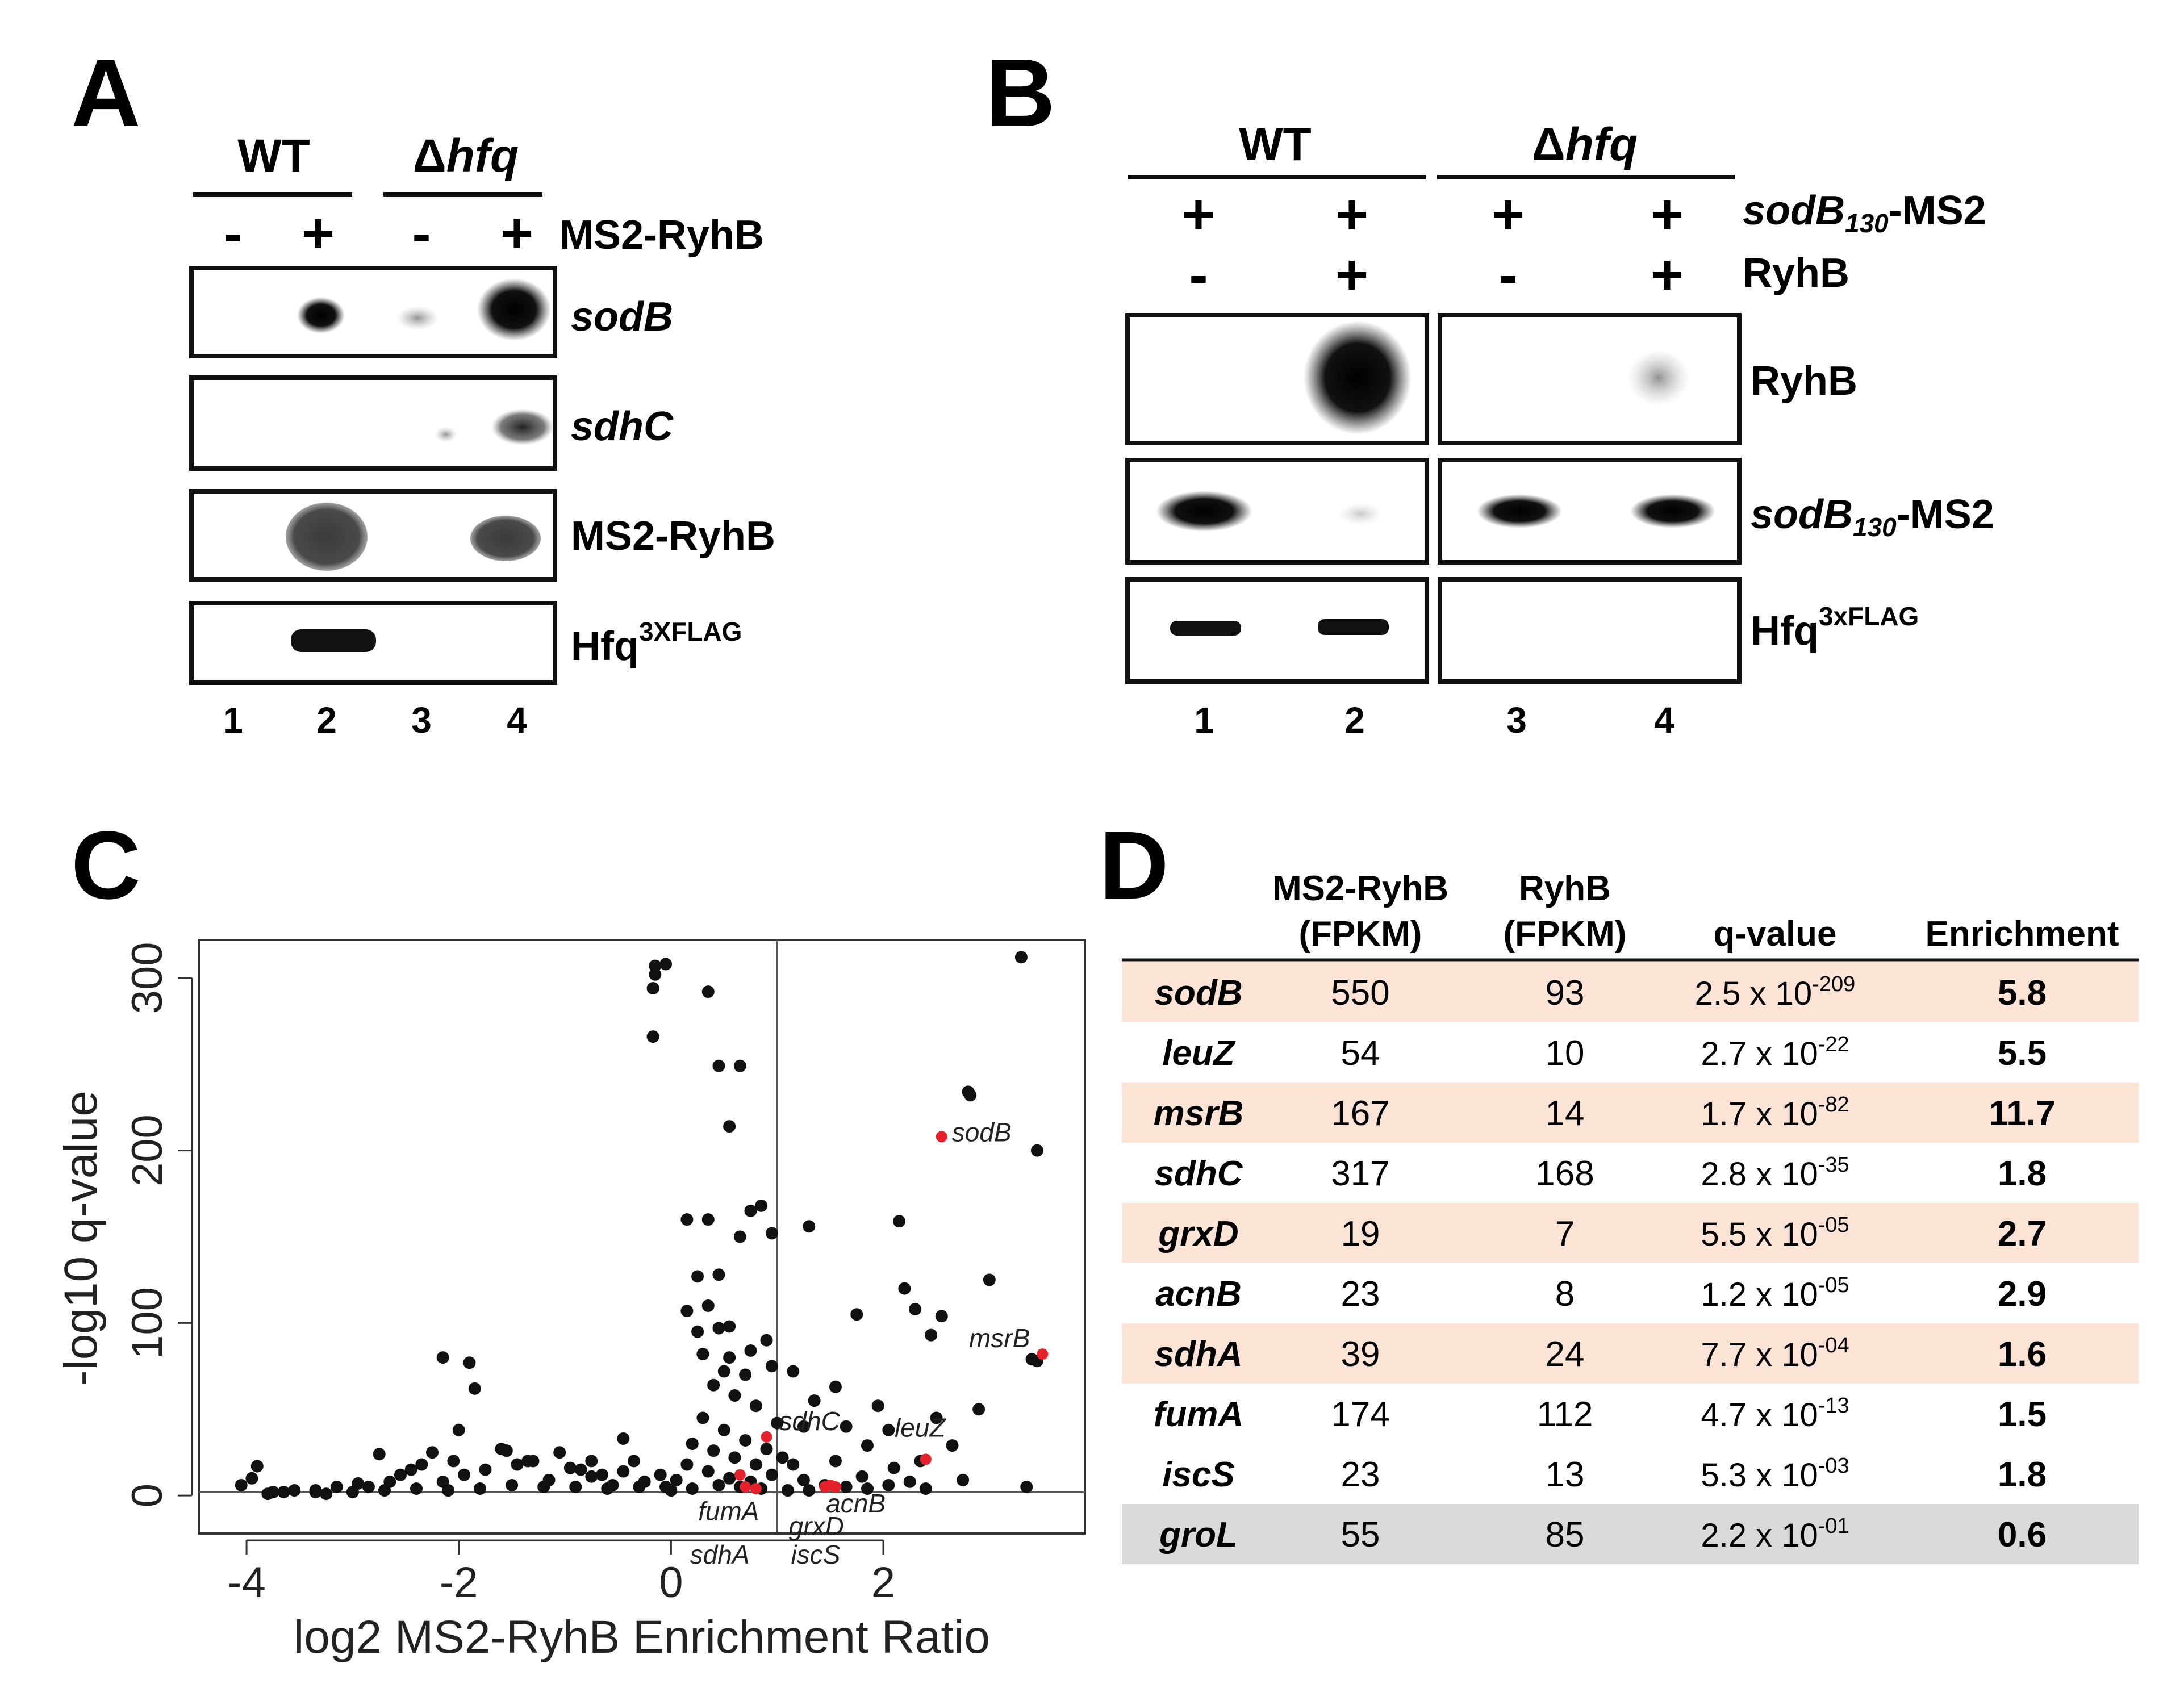 This screenshot has width=2184, height=1684. I want to click on point-label: msrB, so click(999, 1338).